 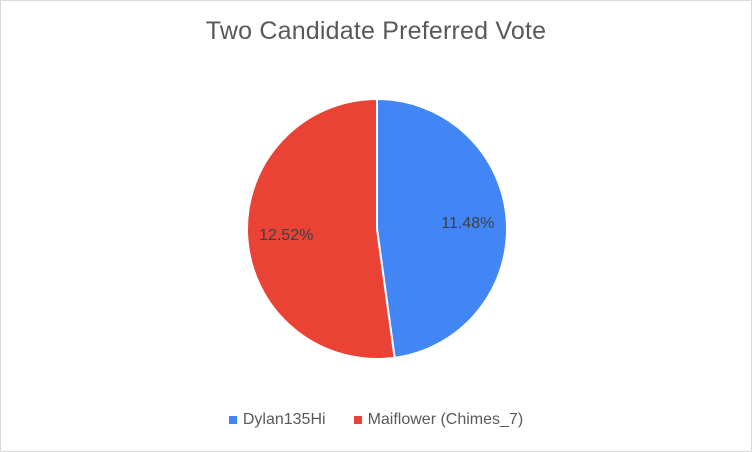 What do you see at coordinates (376, 31) in the screenshot?
I see `chart-title: Two Candidate Preferred Vote` at bounding box center [376, 31].